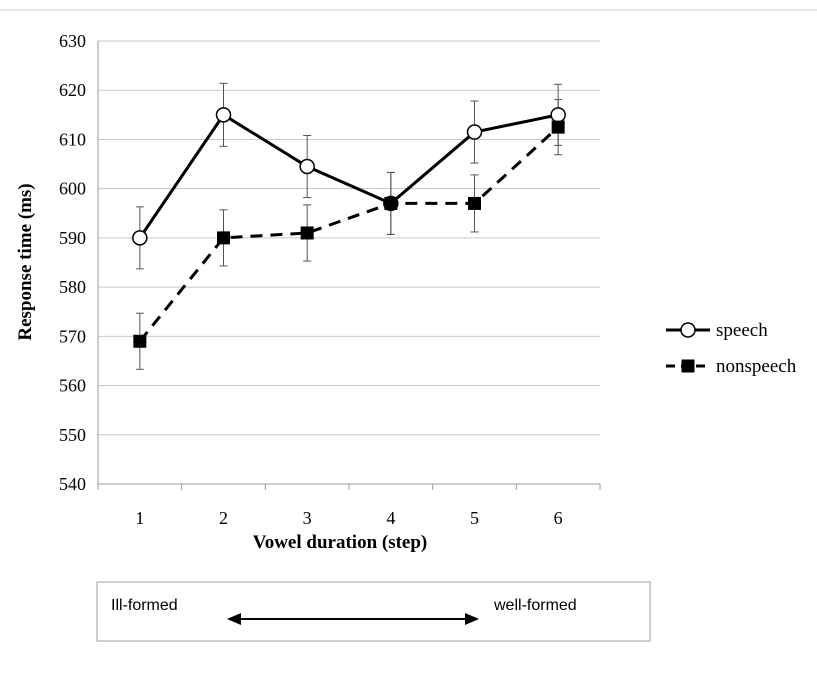  I want to click on x-tick-label: 4, so click(390, 518).